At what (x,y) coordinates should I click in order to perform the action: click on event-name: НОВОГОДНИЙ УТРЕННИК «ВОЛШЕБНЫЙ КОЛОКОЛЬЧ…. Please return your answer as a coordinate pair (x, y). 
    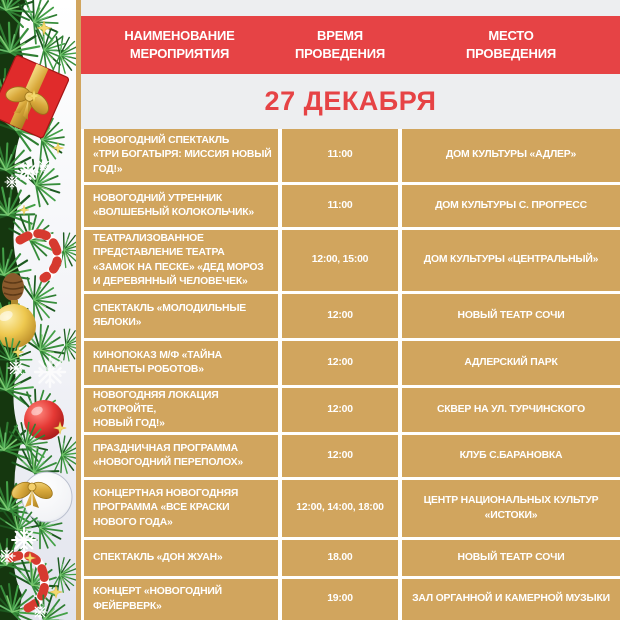
    Looking at the image, I should click on (173, 205).